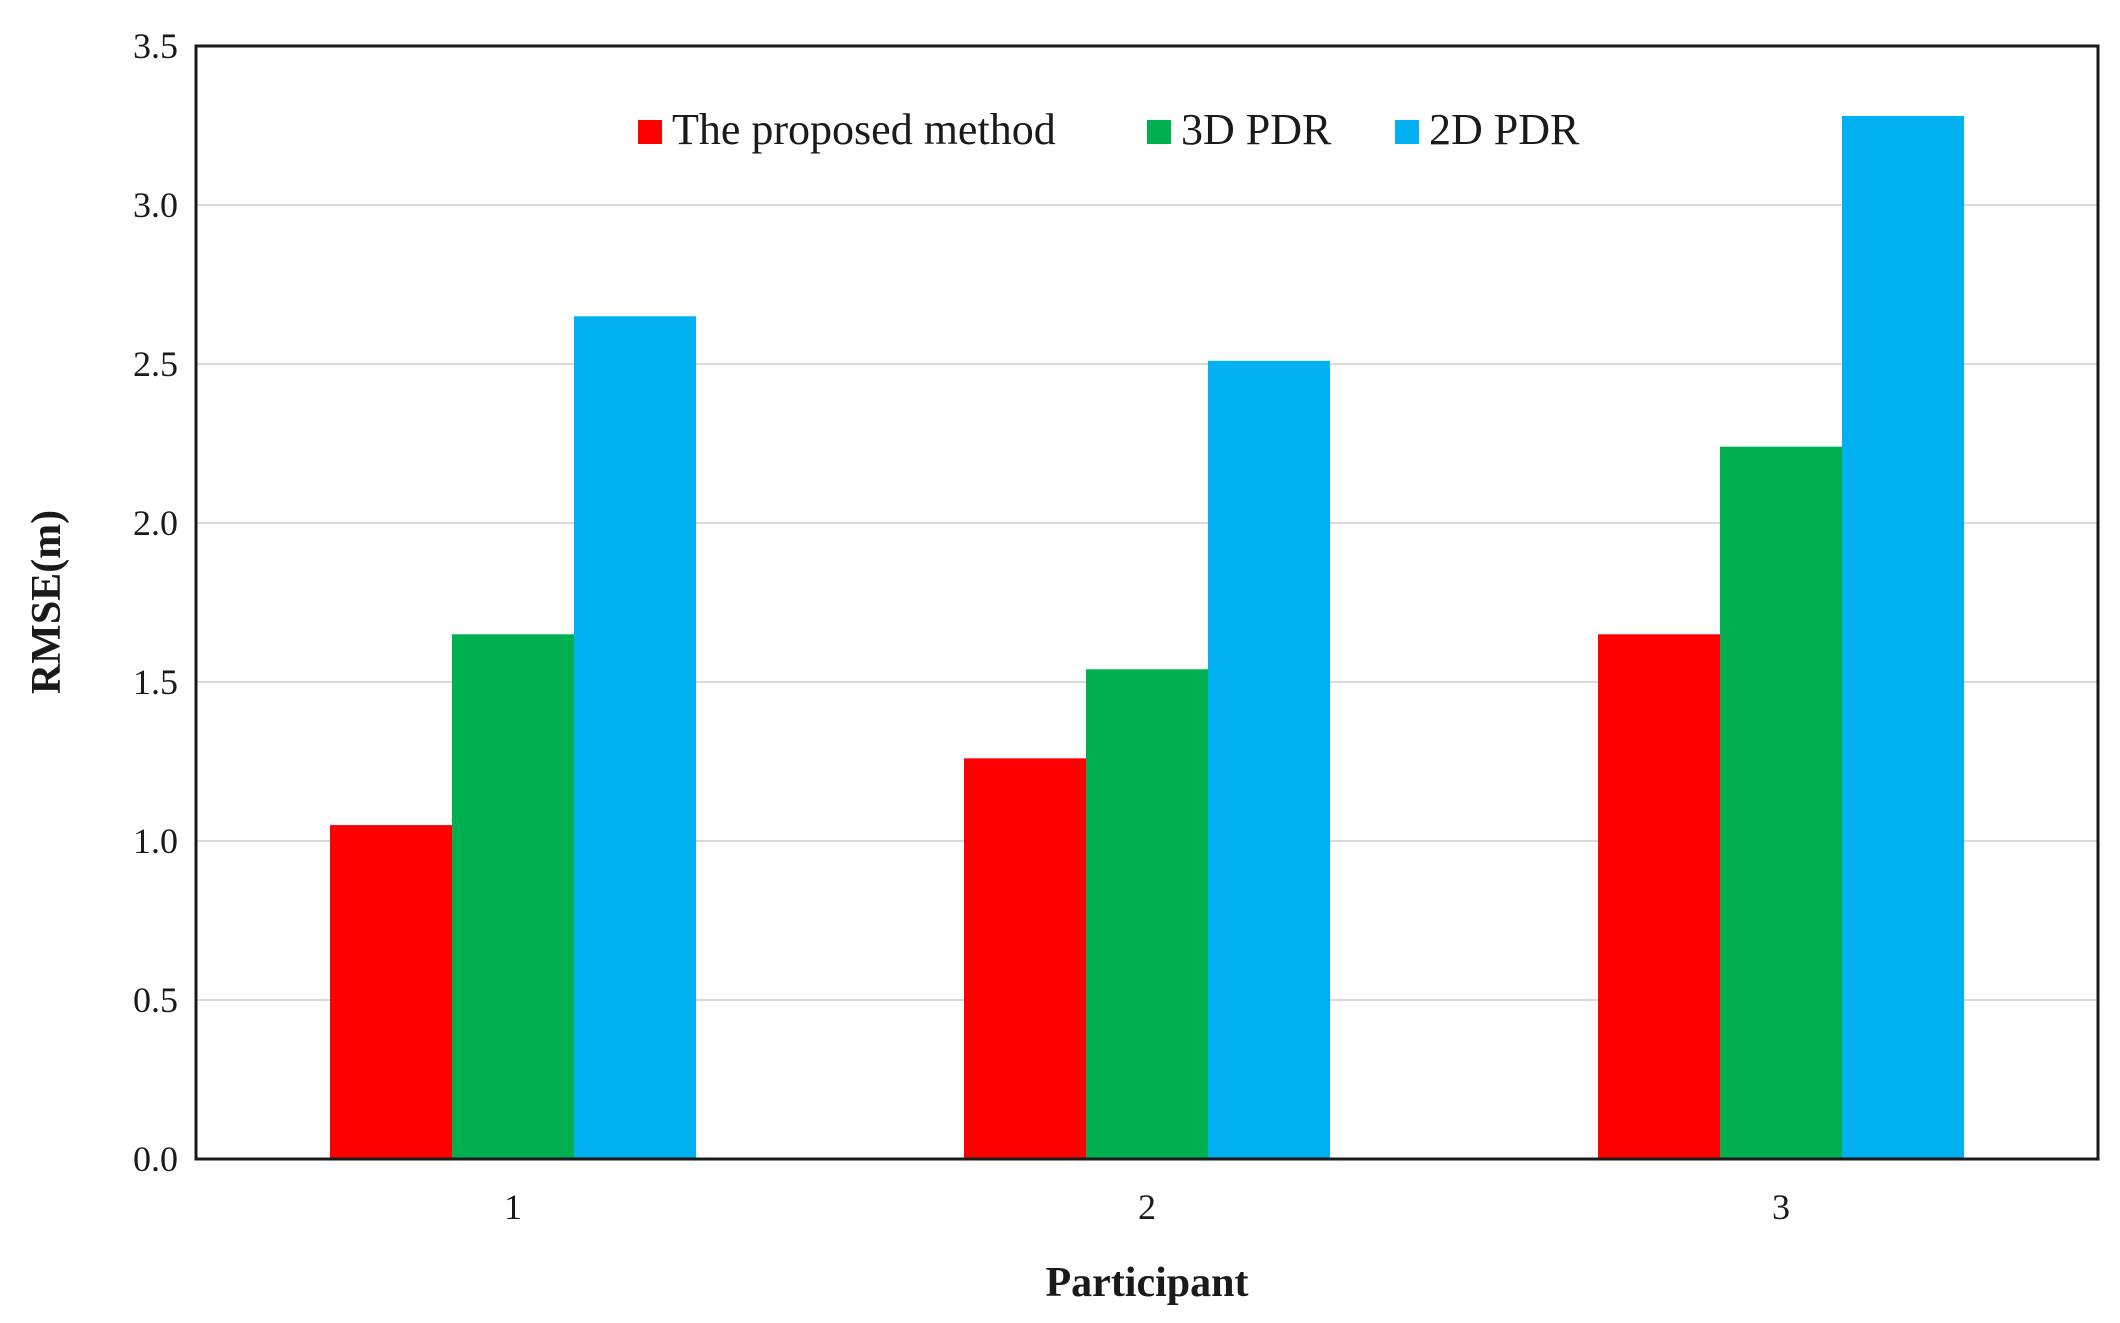  What do you see at coordinates (155, 602) in the screenshot?
I see `y-axis-ticks: 0.0 0.5 1.0 1.5 2.0 2.5 3.0 3.5` at bounding box center [155, 602].